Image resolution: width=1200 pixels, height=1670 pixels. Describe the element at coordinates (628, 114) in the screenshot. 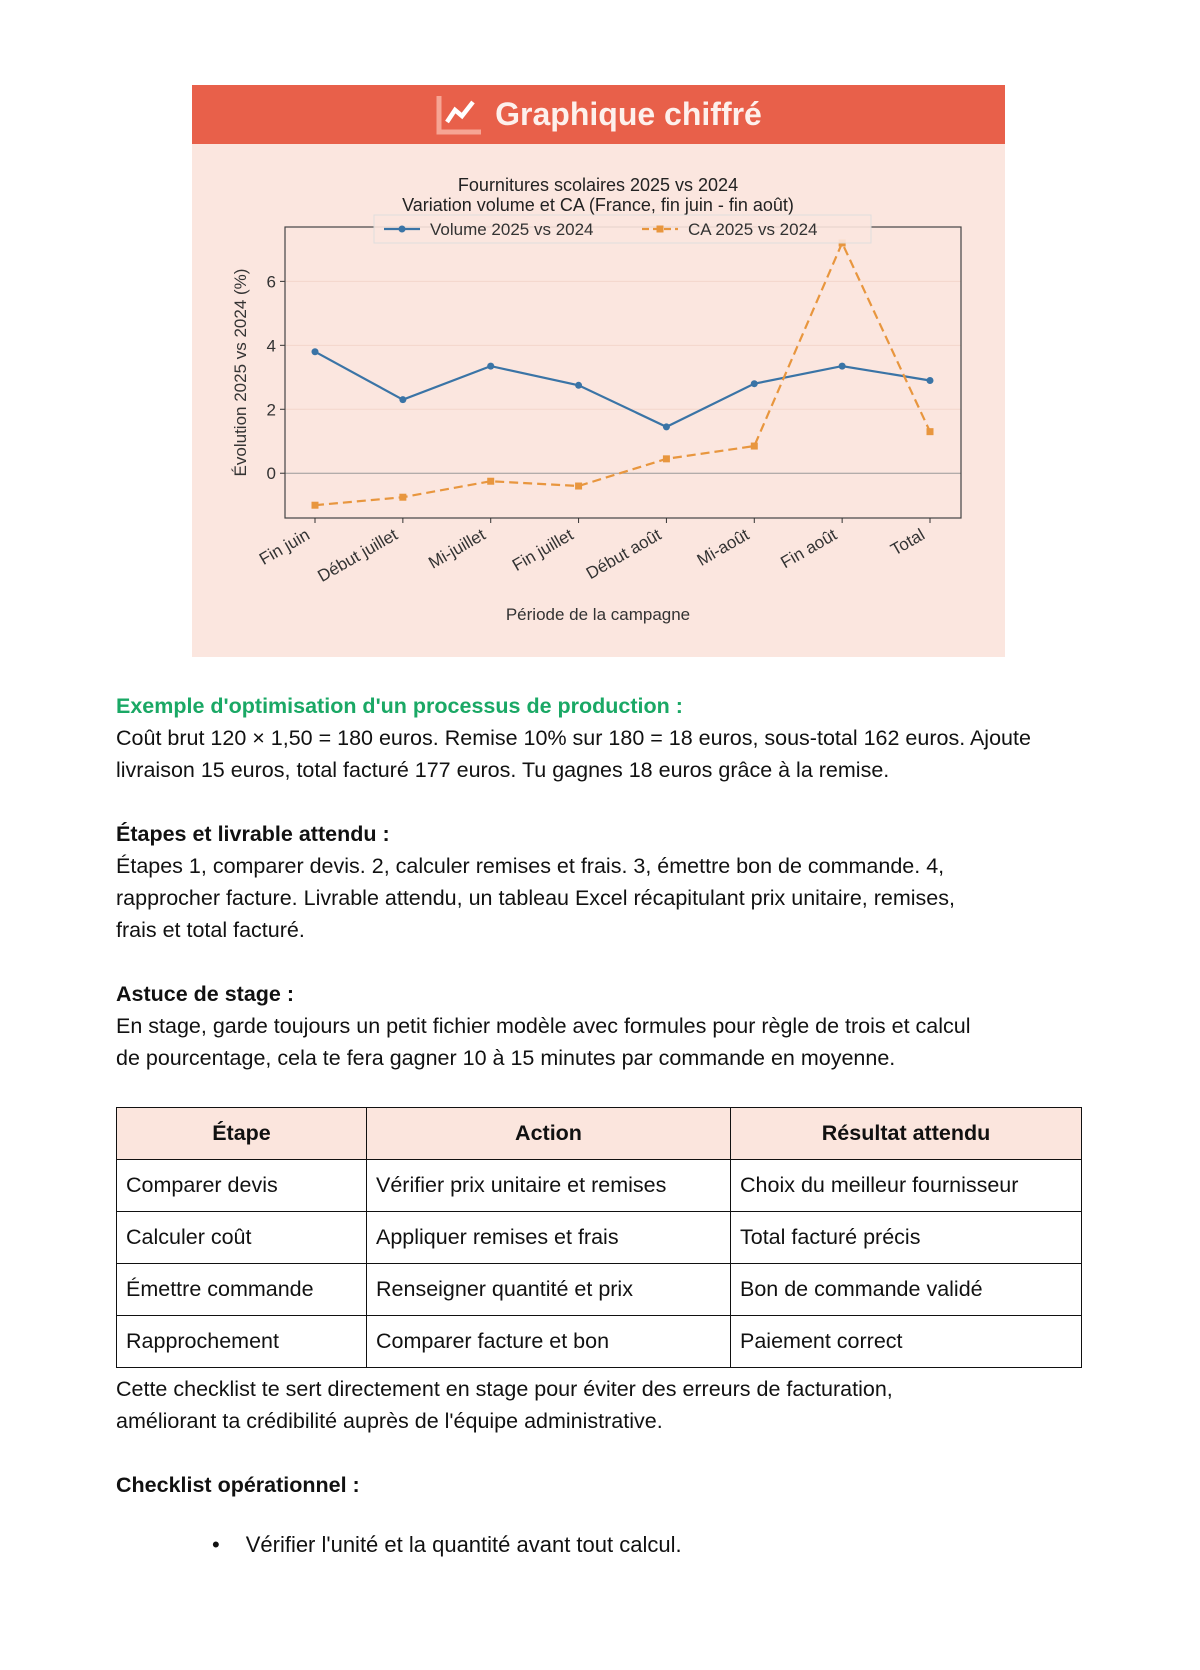

I see `banner-title: Graphique chiffré` at that location.